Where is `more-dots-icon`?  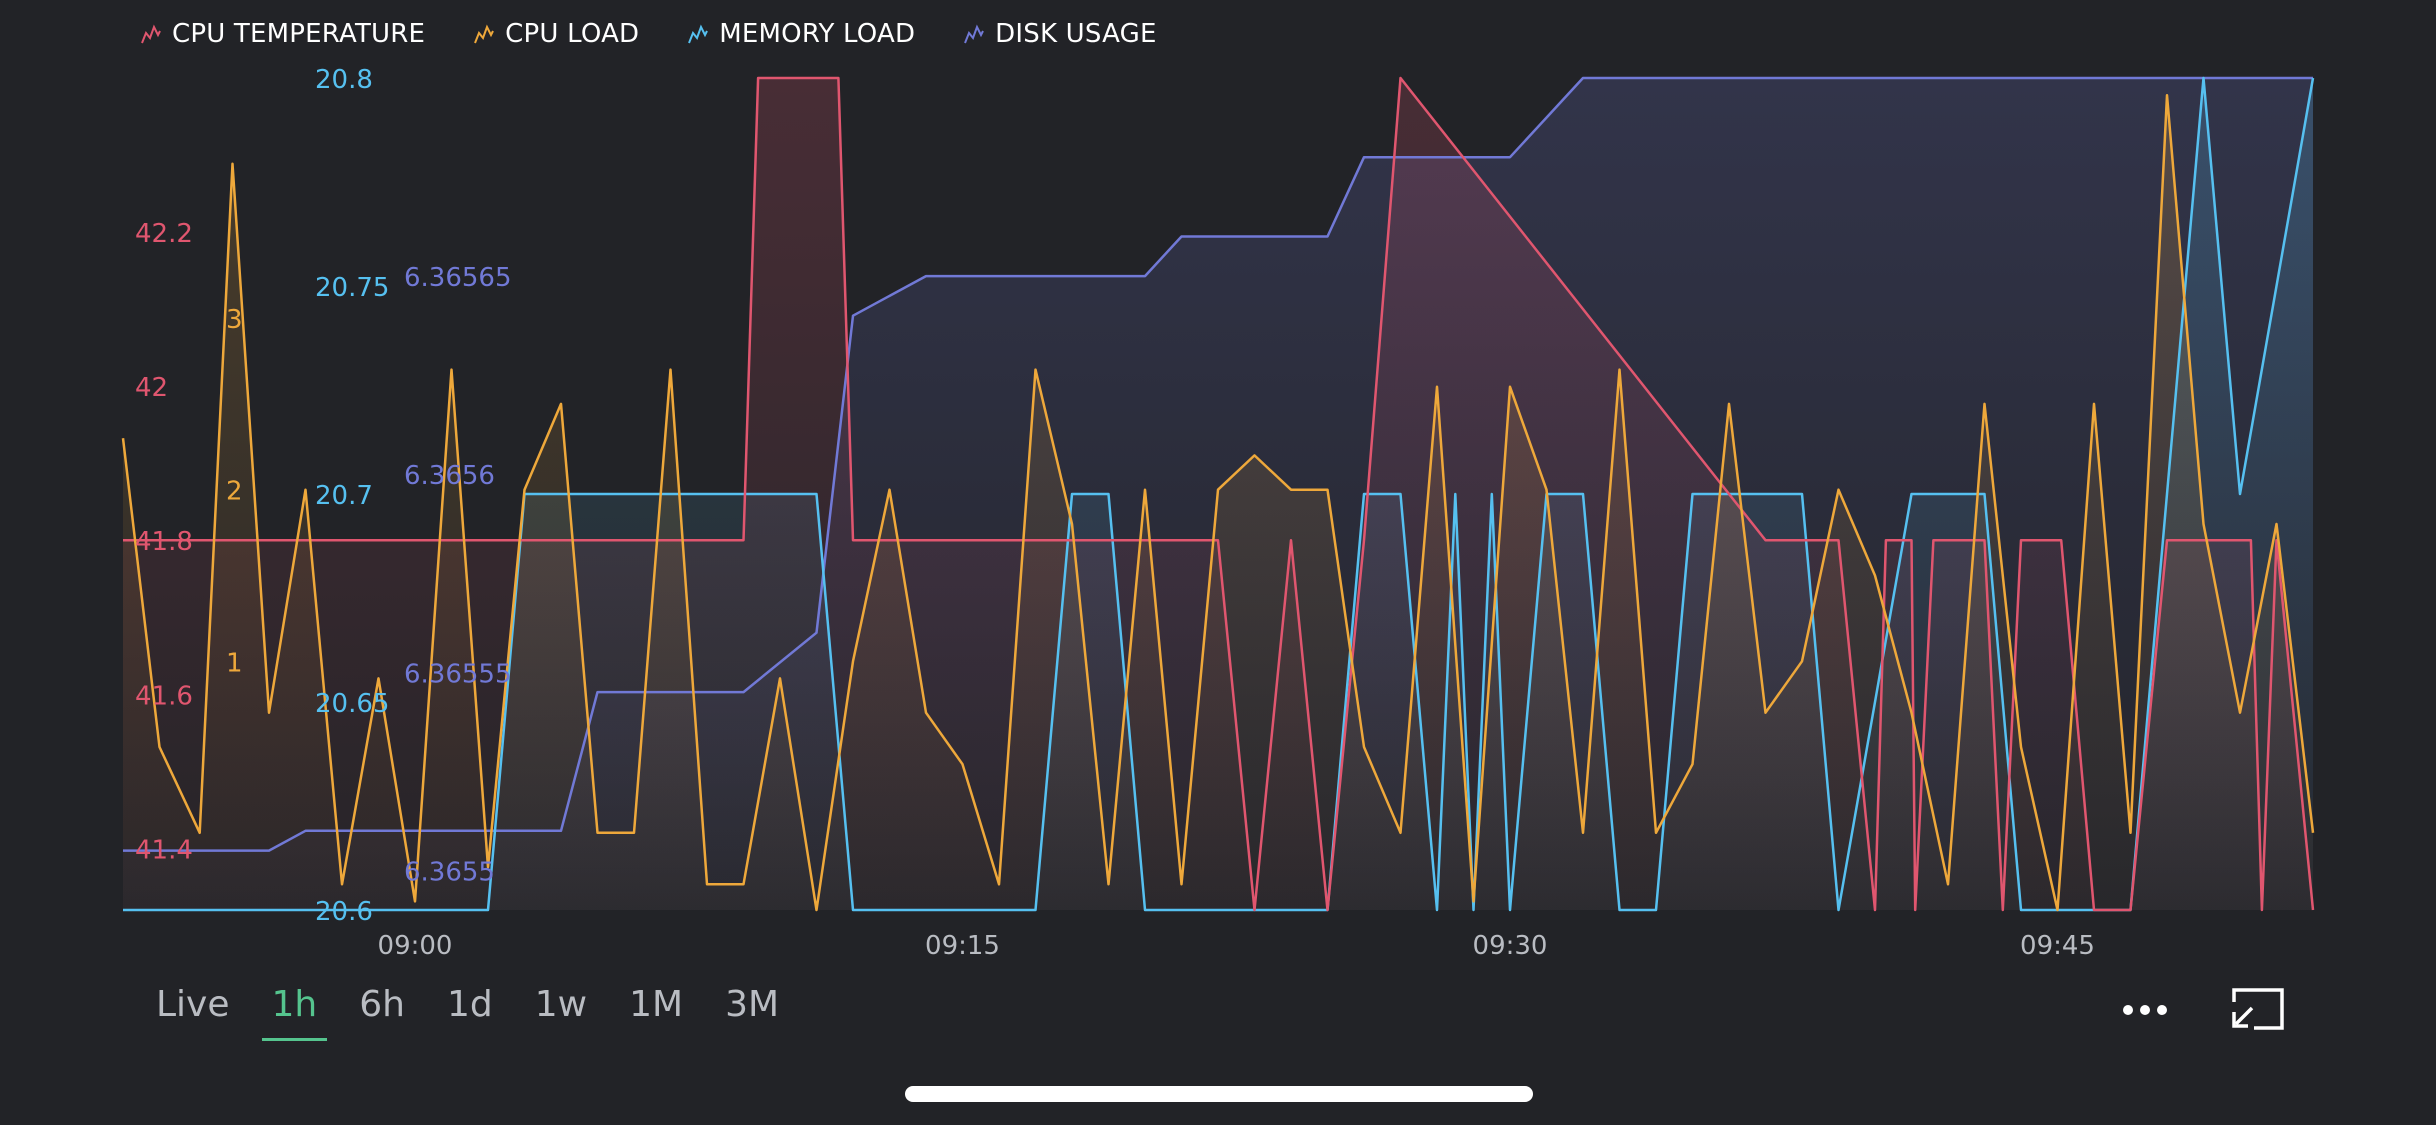 more-dots-icon is located at coordinates (2145, 1010).